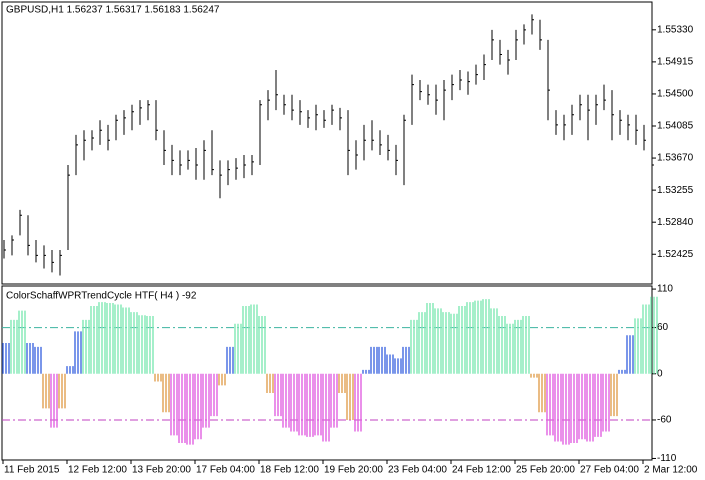 This screenshot has height=480, width=705. What do you see at coordinates (663, 327) in the screenshot?
I see `y-tick-label: 60` at bounding box center [663, 327].